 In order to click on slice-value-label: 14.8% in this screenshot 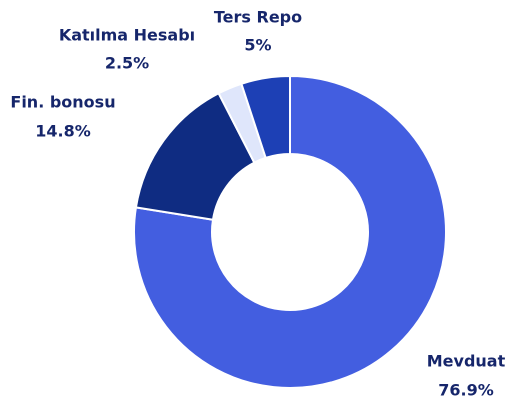, I will do `click(63, 131)`.